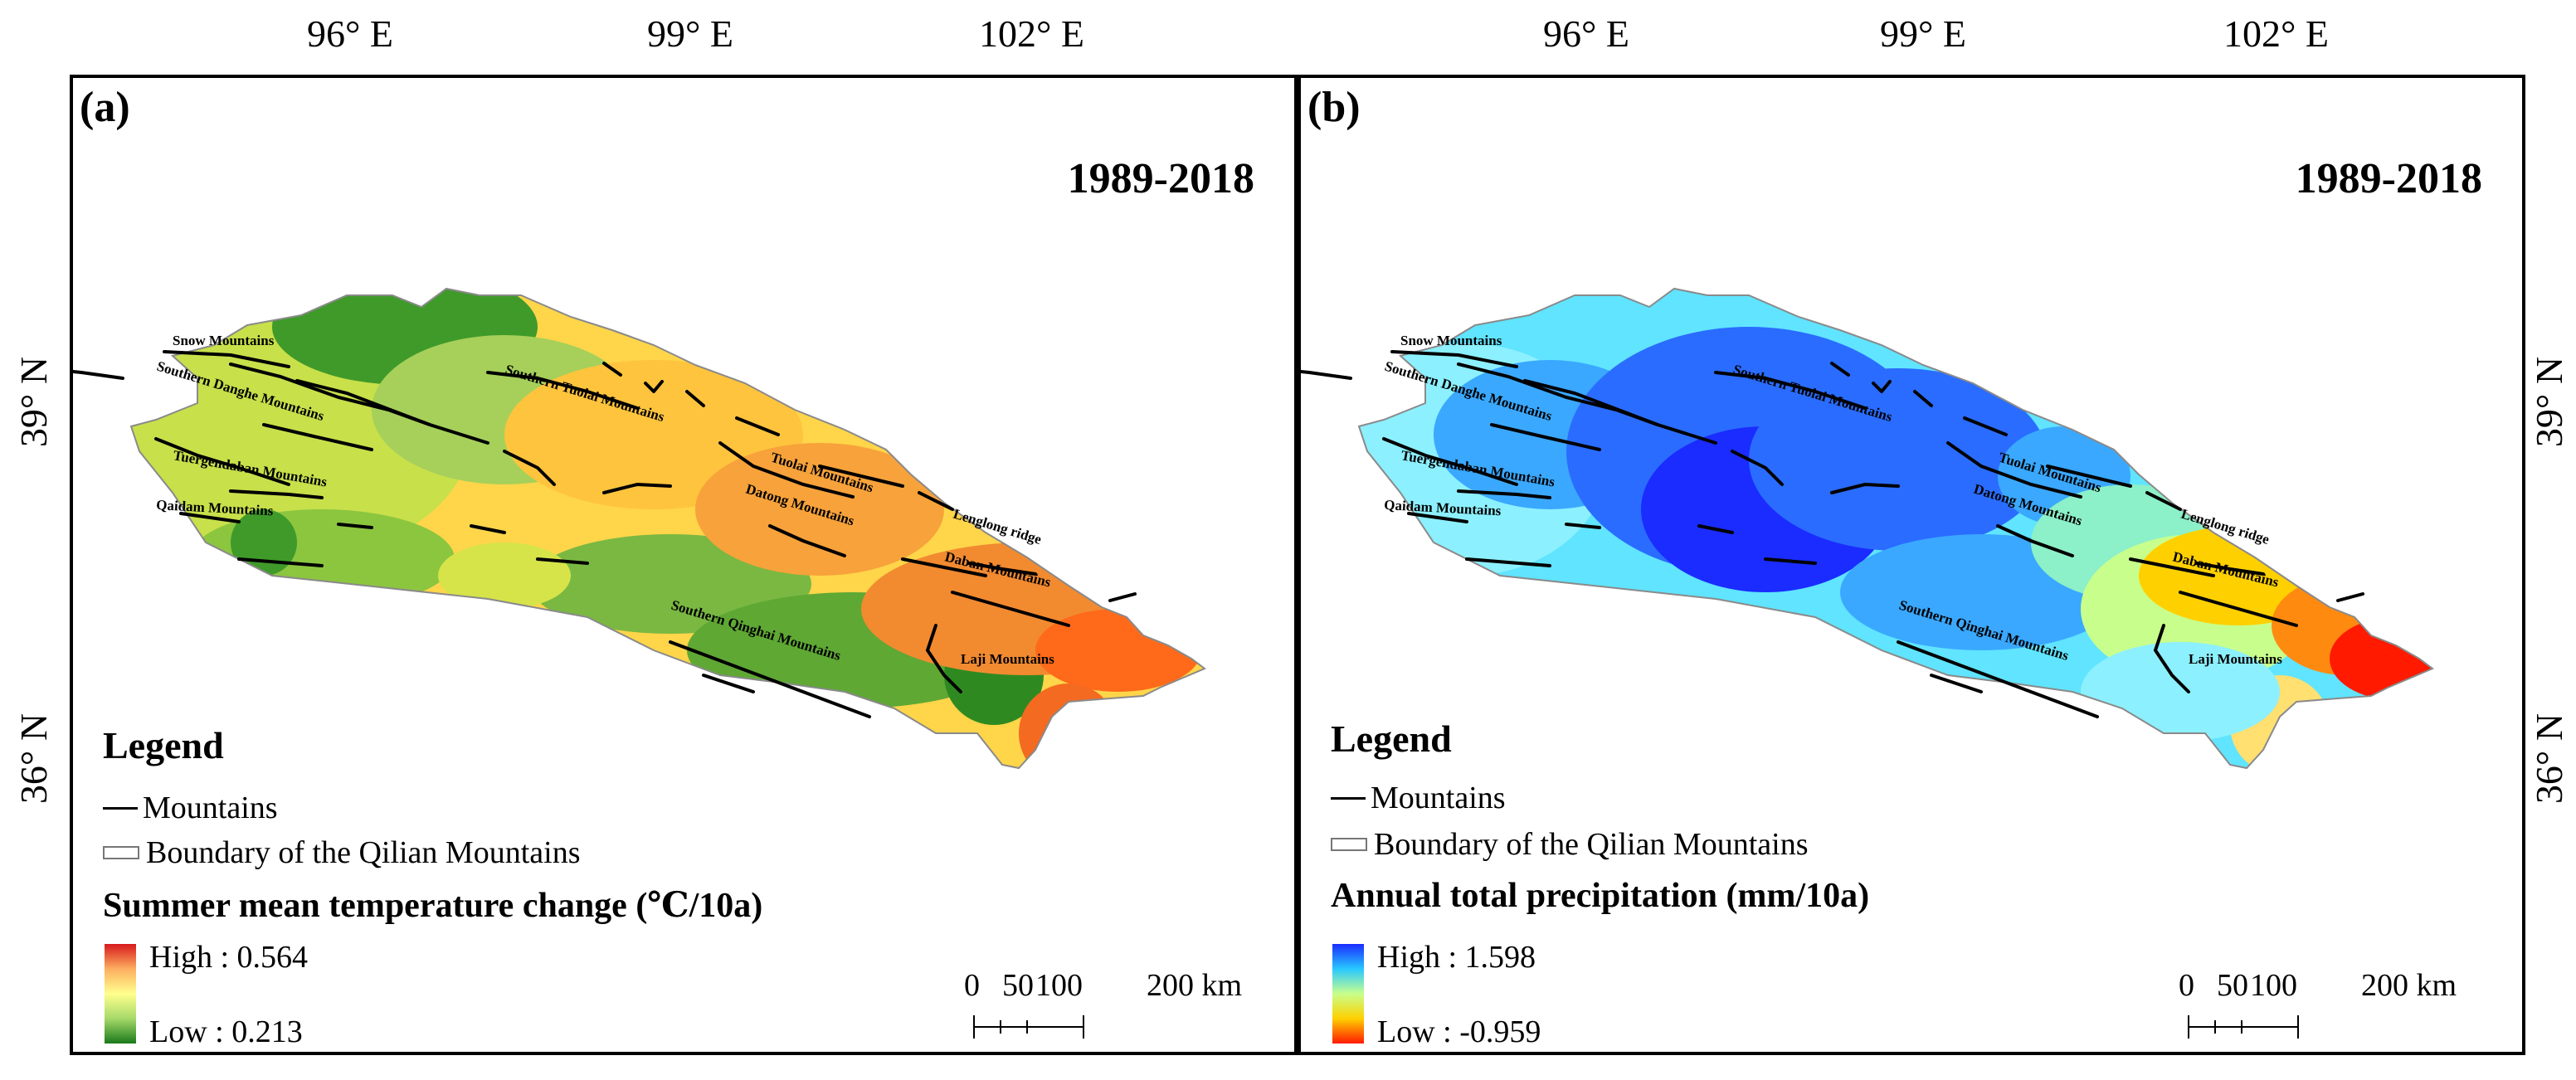 The image size is (2576, 1080). What do you see at coordinates (2232, 985) in the screenshot?
I see `scale-label-50-b: 50` at bounding box center [2232, 985].